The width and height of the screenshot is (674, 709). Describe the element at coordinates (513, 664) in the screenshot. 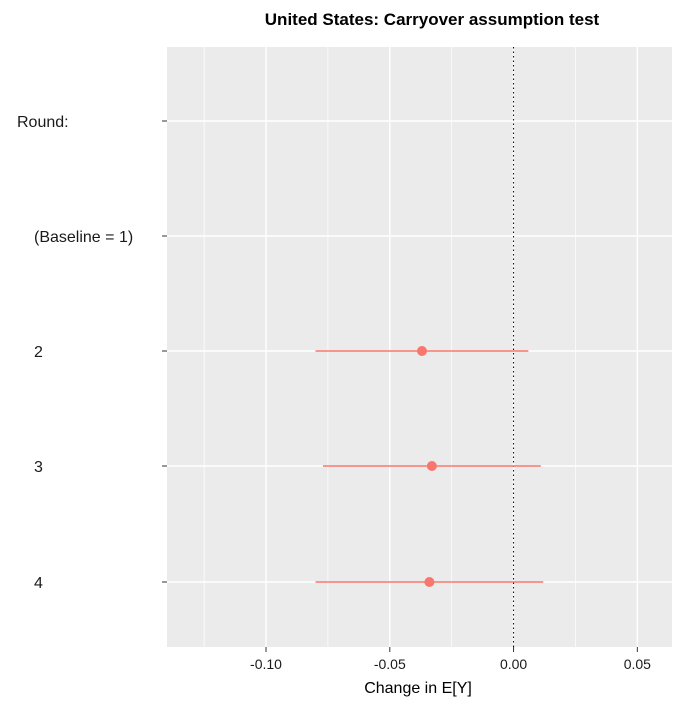

I see `x-tick-label: 0.00` at that location.